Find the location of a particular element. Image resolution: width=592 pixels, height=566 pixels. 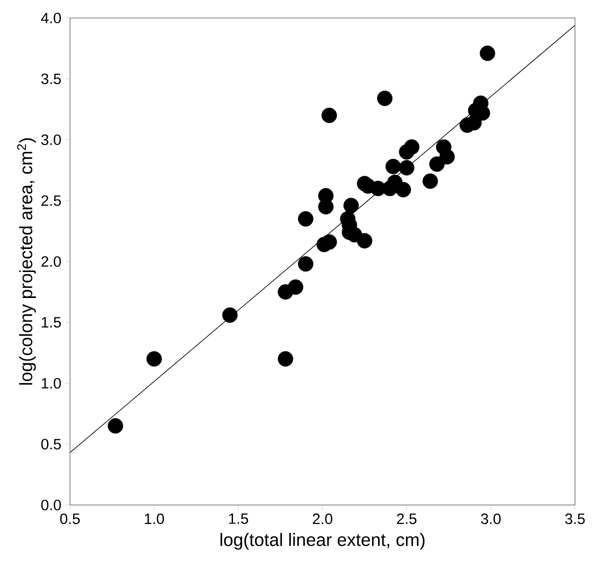

y-tick-label: 0.0 is located at coordinates (51, 505).